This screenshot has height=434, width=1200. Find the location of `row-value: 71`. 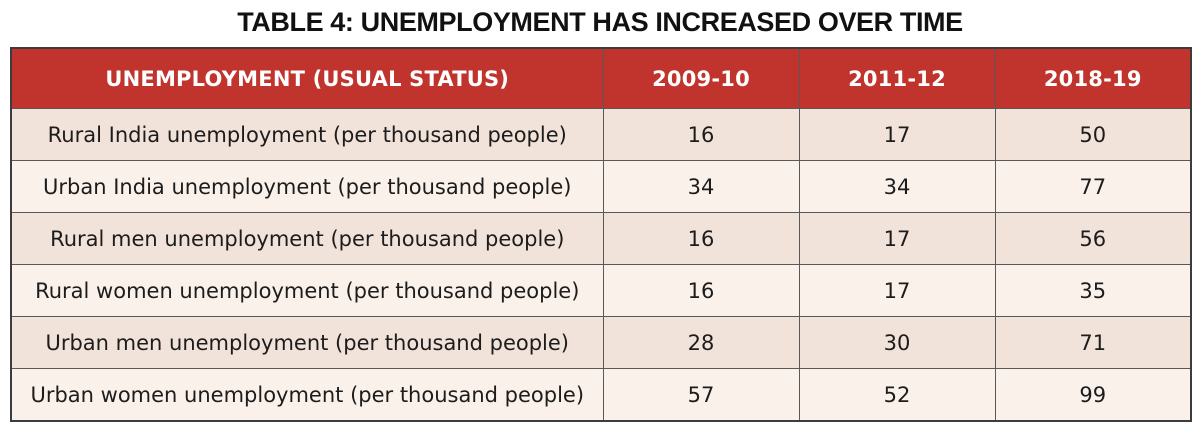

row-value: 71 is located at coordinates (1093, 342).